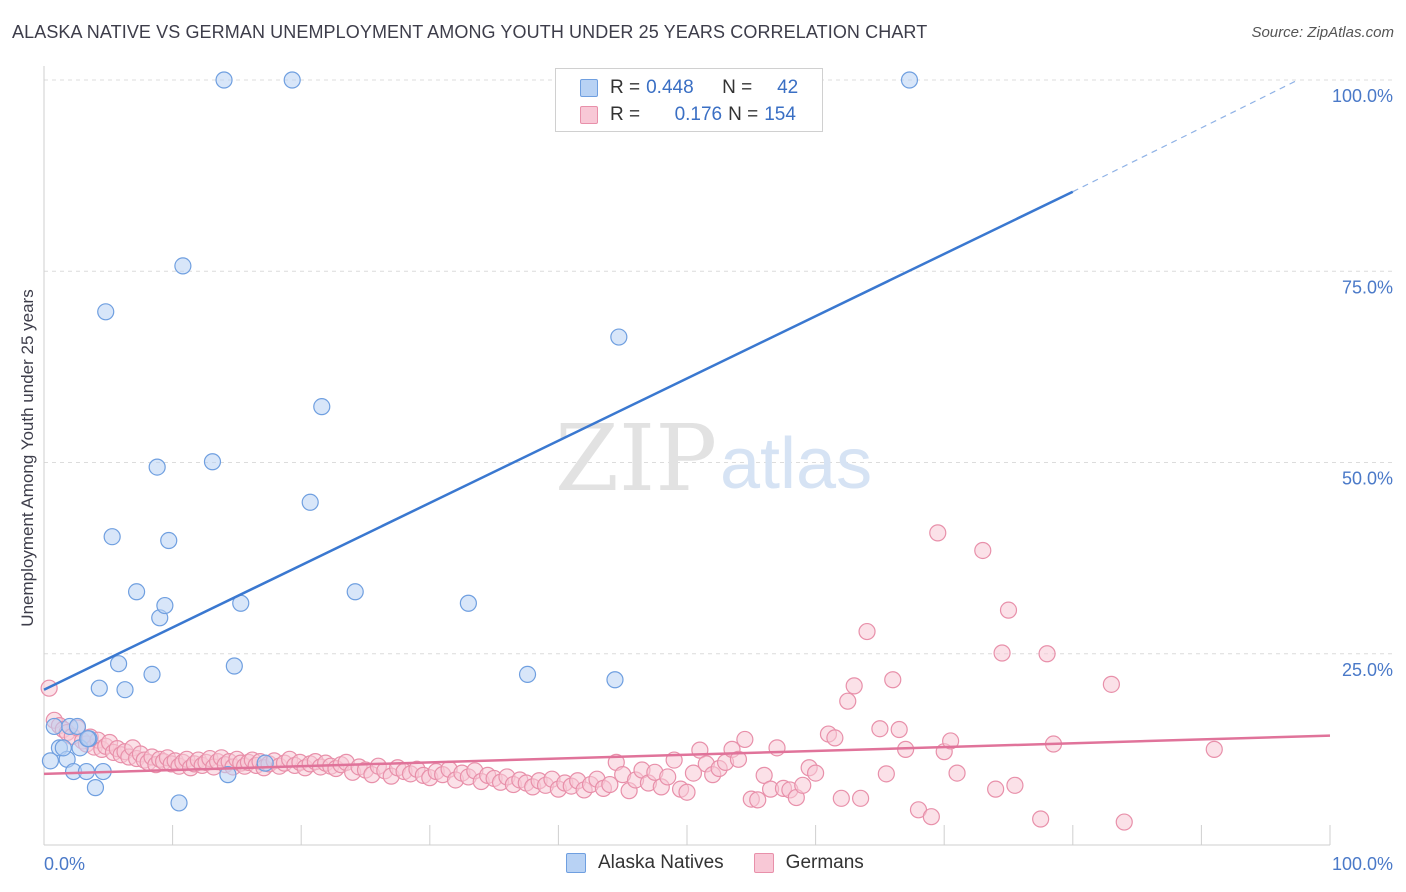  Describe the element at coordinates (689, 100) in the screenshot. I see `legend: R = 0.448 N = 42 R = 0.176 N = 154` at that location.